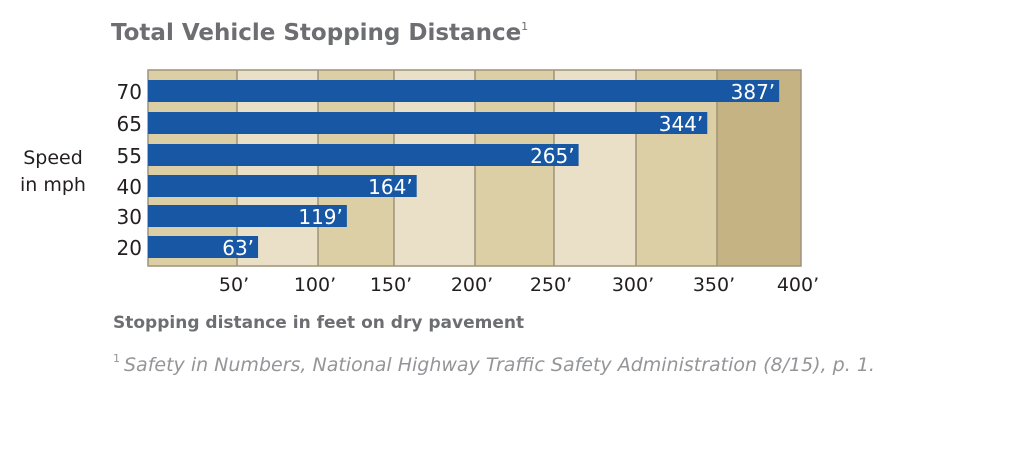  I want to click on data-label: 265’, so click(552, 156).